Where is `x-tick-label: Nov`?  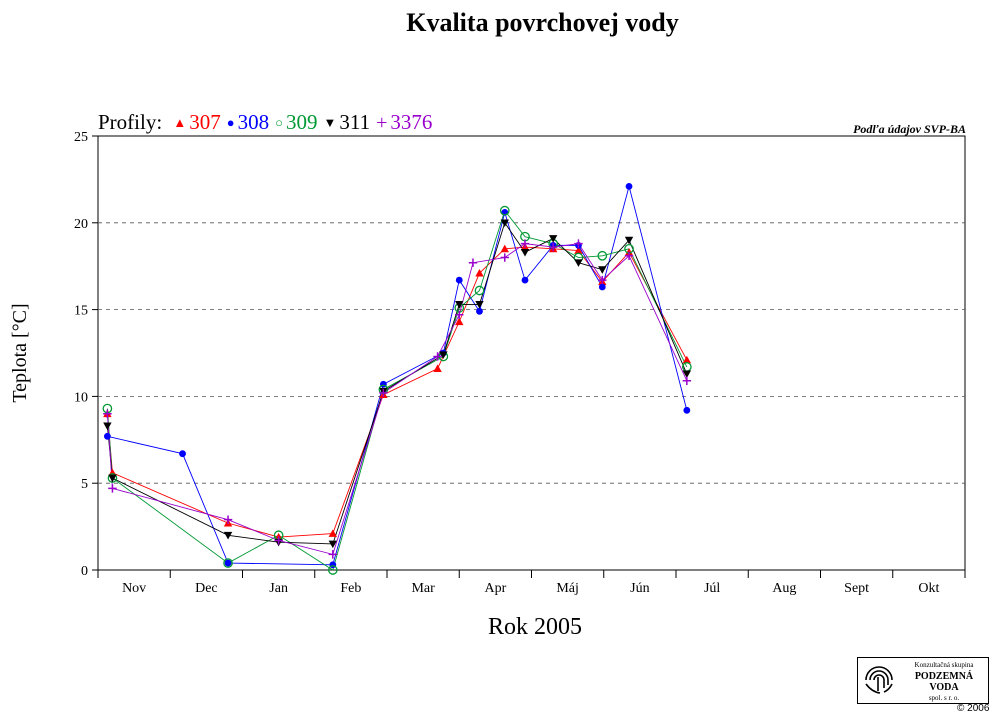
x-tick-label: Nov is located at coordinates (134, 588).